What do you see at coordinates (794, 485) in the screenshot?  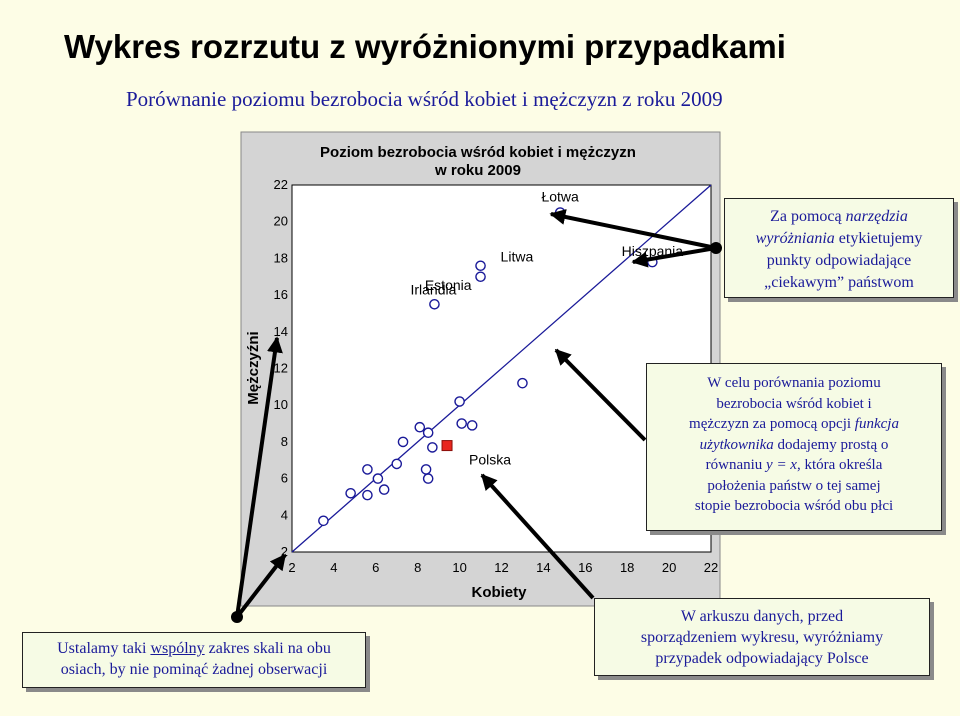 I see `callout-text: położenia państw o tej samej` at bounding box center [794, 485].